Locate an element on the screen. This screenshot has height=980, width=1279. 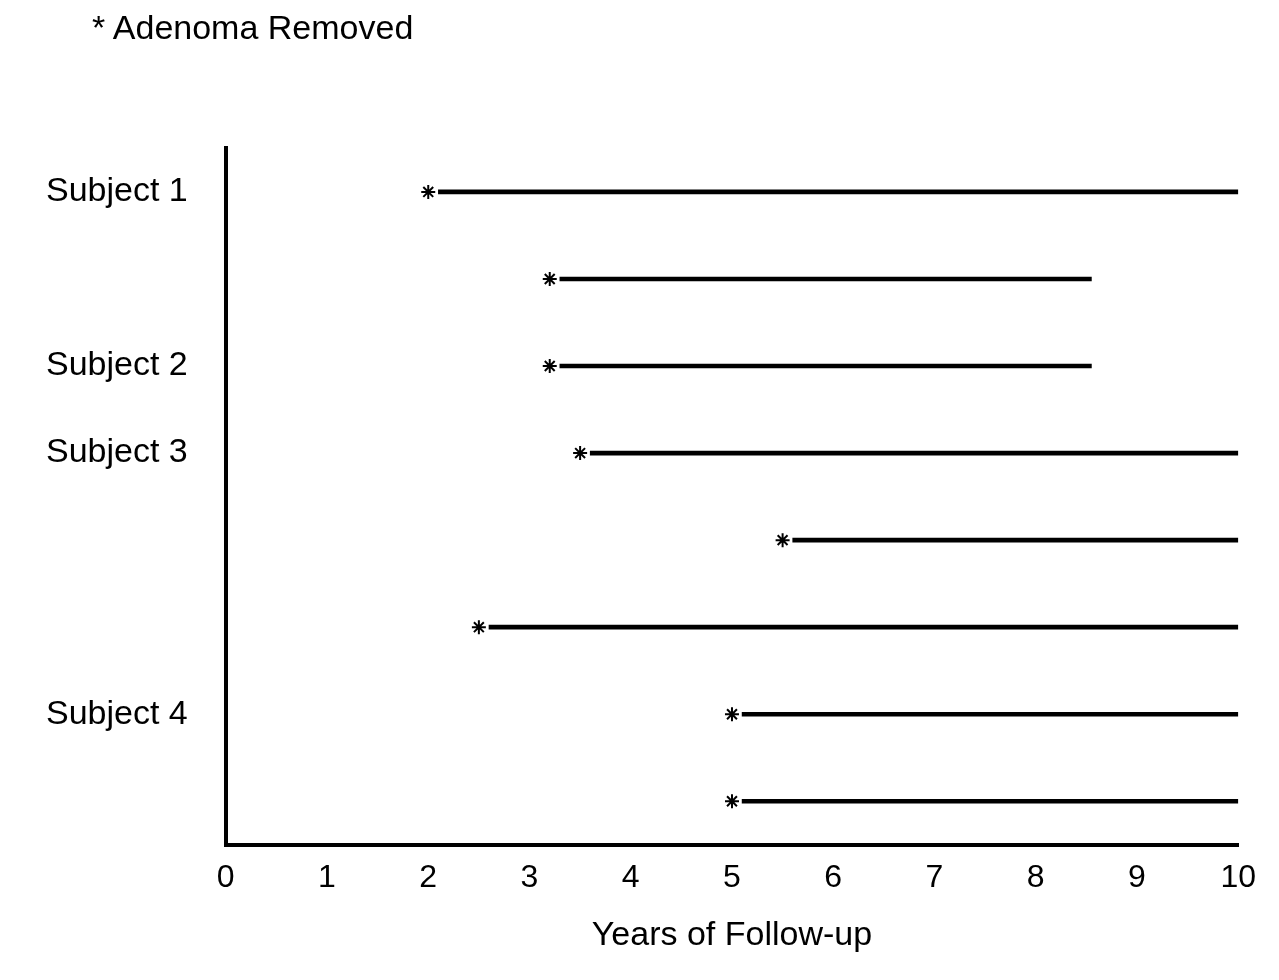
y-tick-label: Subject 4 is located at coordinates (117, 711).